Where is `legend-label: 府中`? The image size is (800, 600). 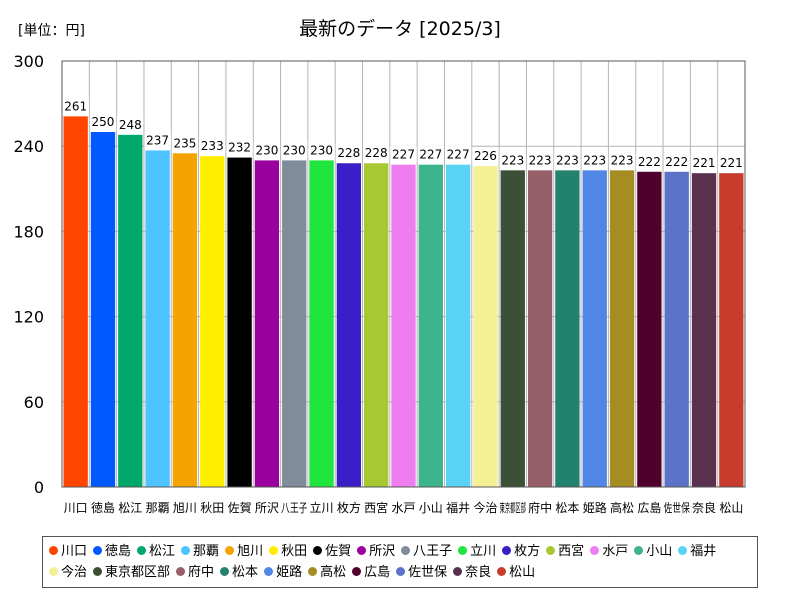
legend-label: 府中 is located at coordinates (201, 572).